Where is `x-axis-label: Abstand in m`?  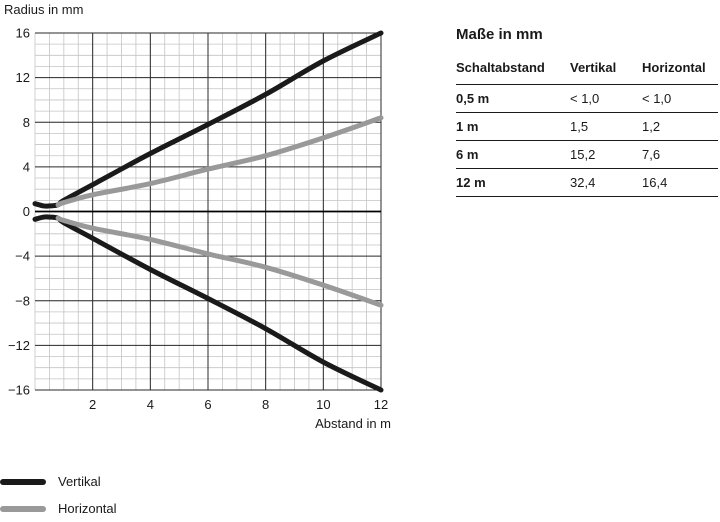
x-axis-label: Abstand in m is located at coordinates (353, 423).